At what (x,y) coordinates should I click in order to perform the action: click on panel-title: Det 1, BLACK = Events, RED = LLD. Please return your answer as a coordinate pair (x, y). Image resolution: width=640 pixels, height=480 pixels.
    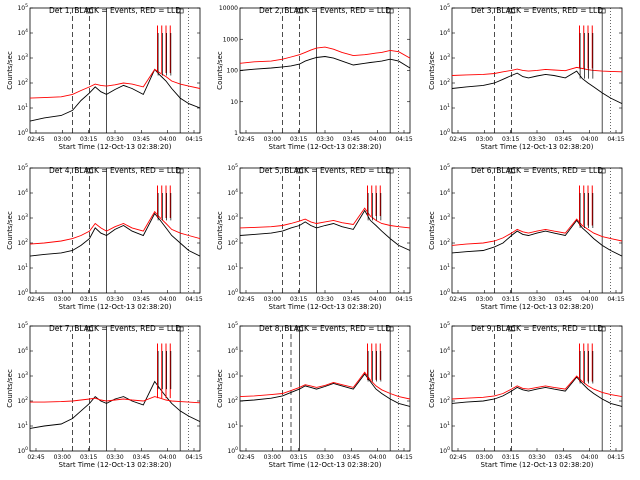
    Looking at the image, I should click on (115, 10).